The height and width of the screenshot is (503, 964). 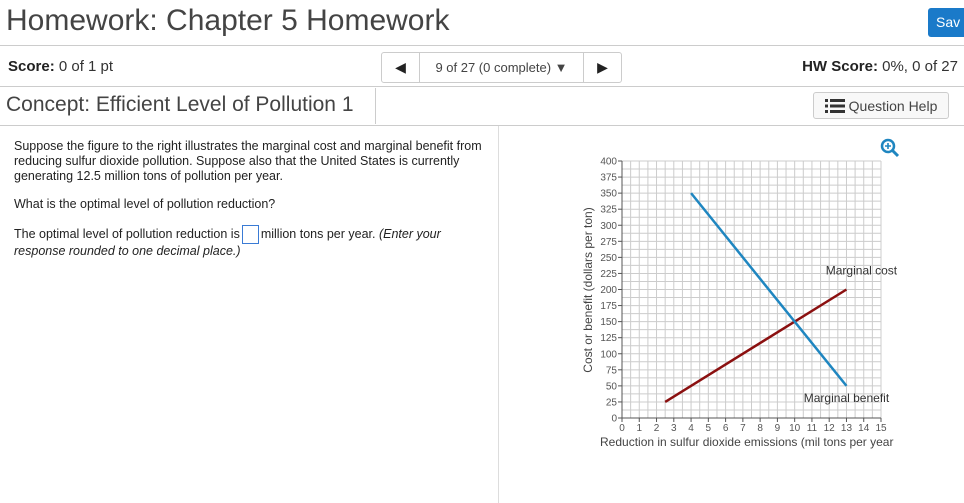 What do you see at coordinates (622, 428) in the screenshot?
I see `x-tick-label: 0` at bounding box center [622, 428].